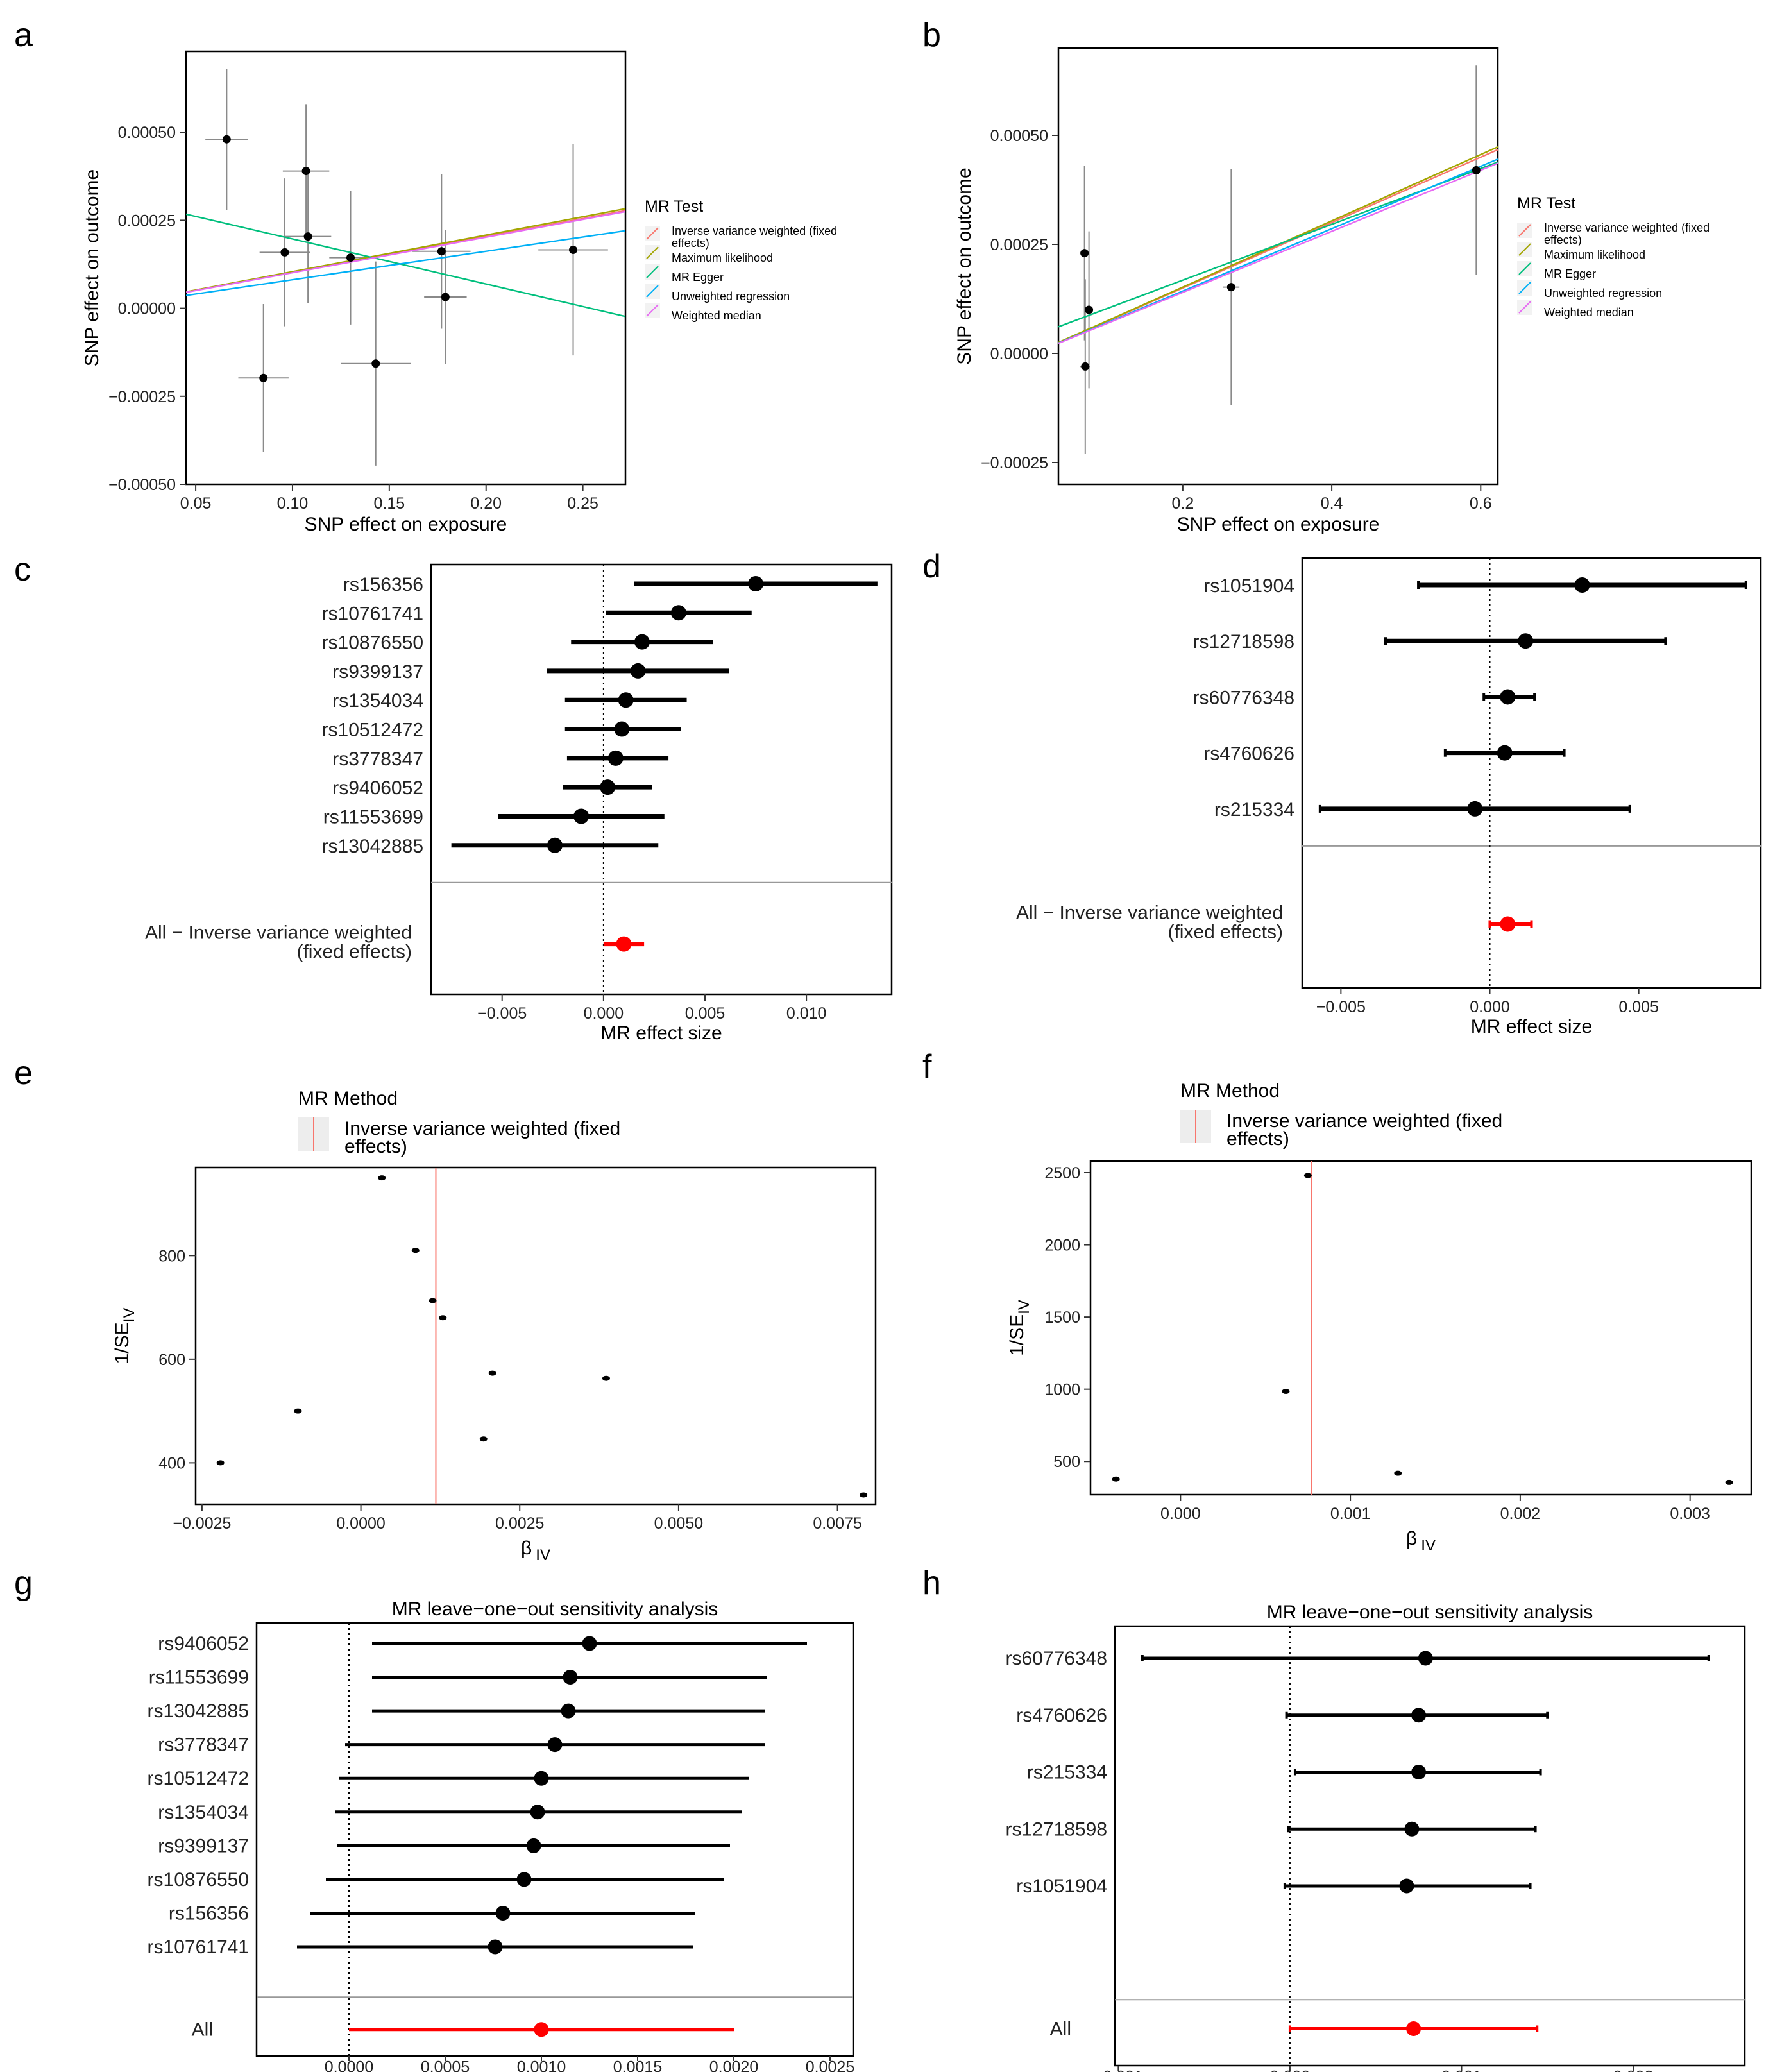 This screenshot has height=2072, width=1782. Describe the element at coordinates (406, 524) in the screenshot. I see `x-axis-title: SNP effect on exposure` at that location.